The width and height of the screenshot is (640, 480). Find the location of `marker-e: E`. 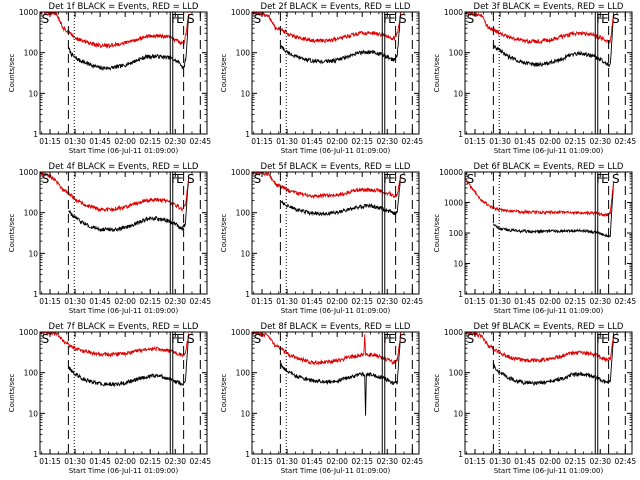

marker-e: E is located at coordinates (180, 179).